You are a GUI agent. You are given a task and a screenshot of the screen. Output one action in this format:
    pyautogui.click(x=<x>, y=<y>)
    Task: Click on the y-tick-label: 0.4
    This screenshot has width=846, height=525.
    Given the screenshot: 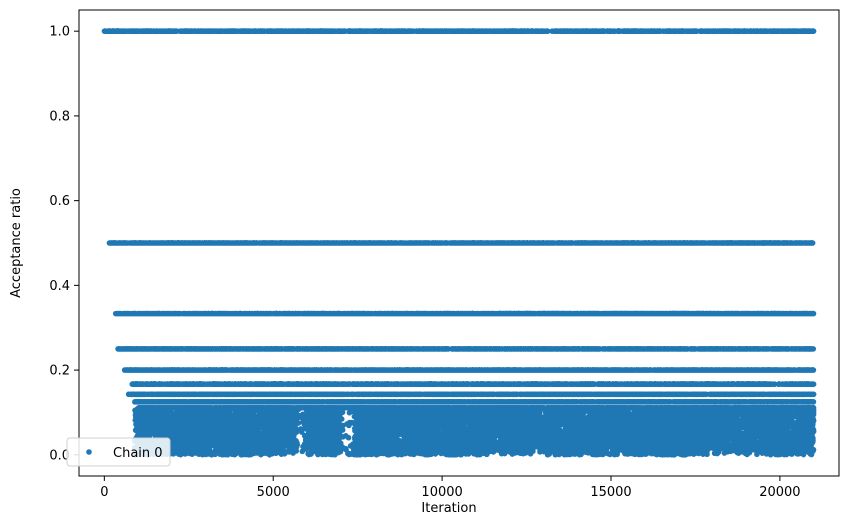 What is the action you would take?
    pyautogui.click(x=59, y=286)
    